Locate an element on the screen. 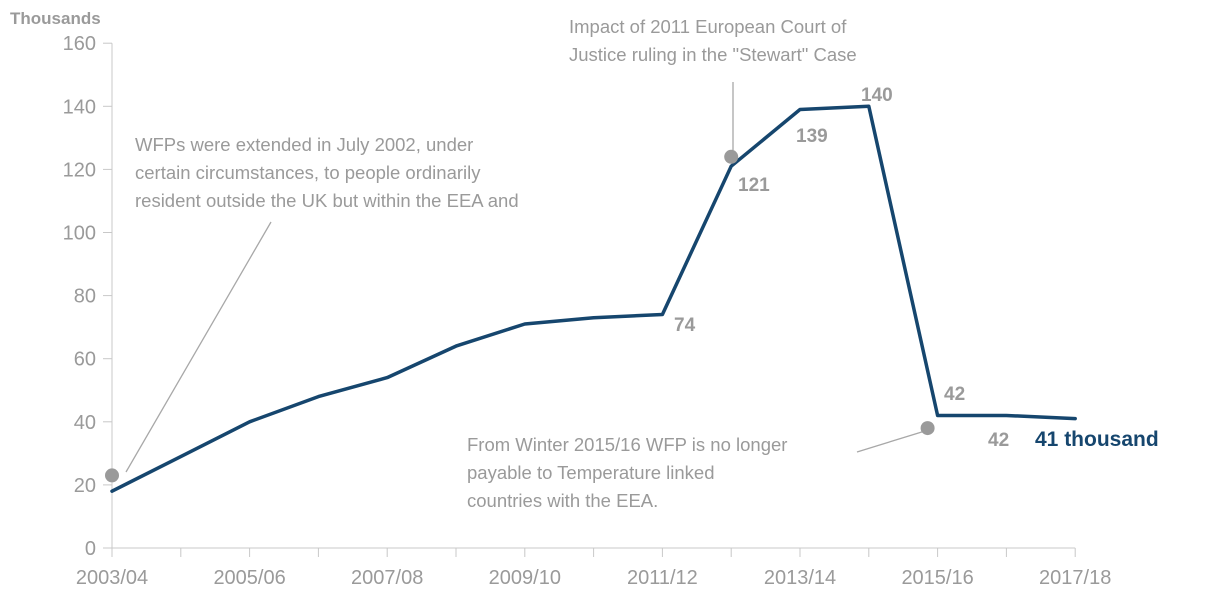  marker-wfp-extended is located at coordinates (112, 475).